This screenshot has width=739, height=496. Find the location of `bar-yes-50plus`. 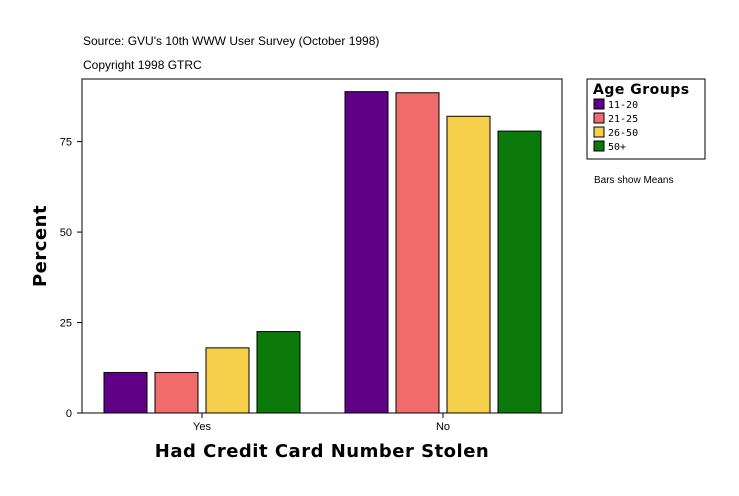

bar-yes-50plus is located at coordinates (278, 372).